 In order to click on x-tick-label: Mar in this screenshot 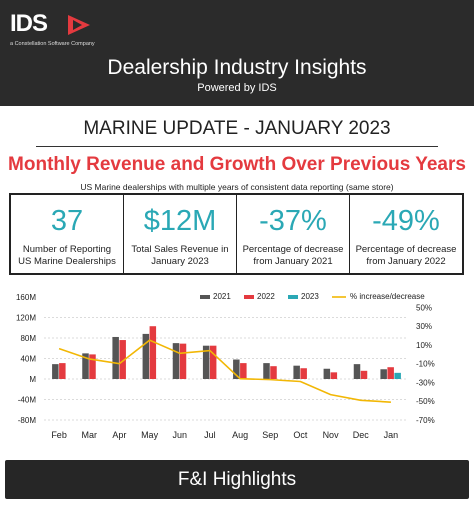, I will do `click(90, 435)`.